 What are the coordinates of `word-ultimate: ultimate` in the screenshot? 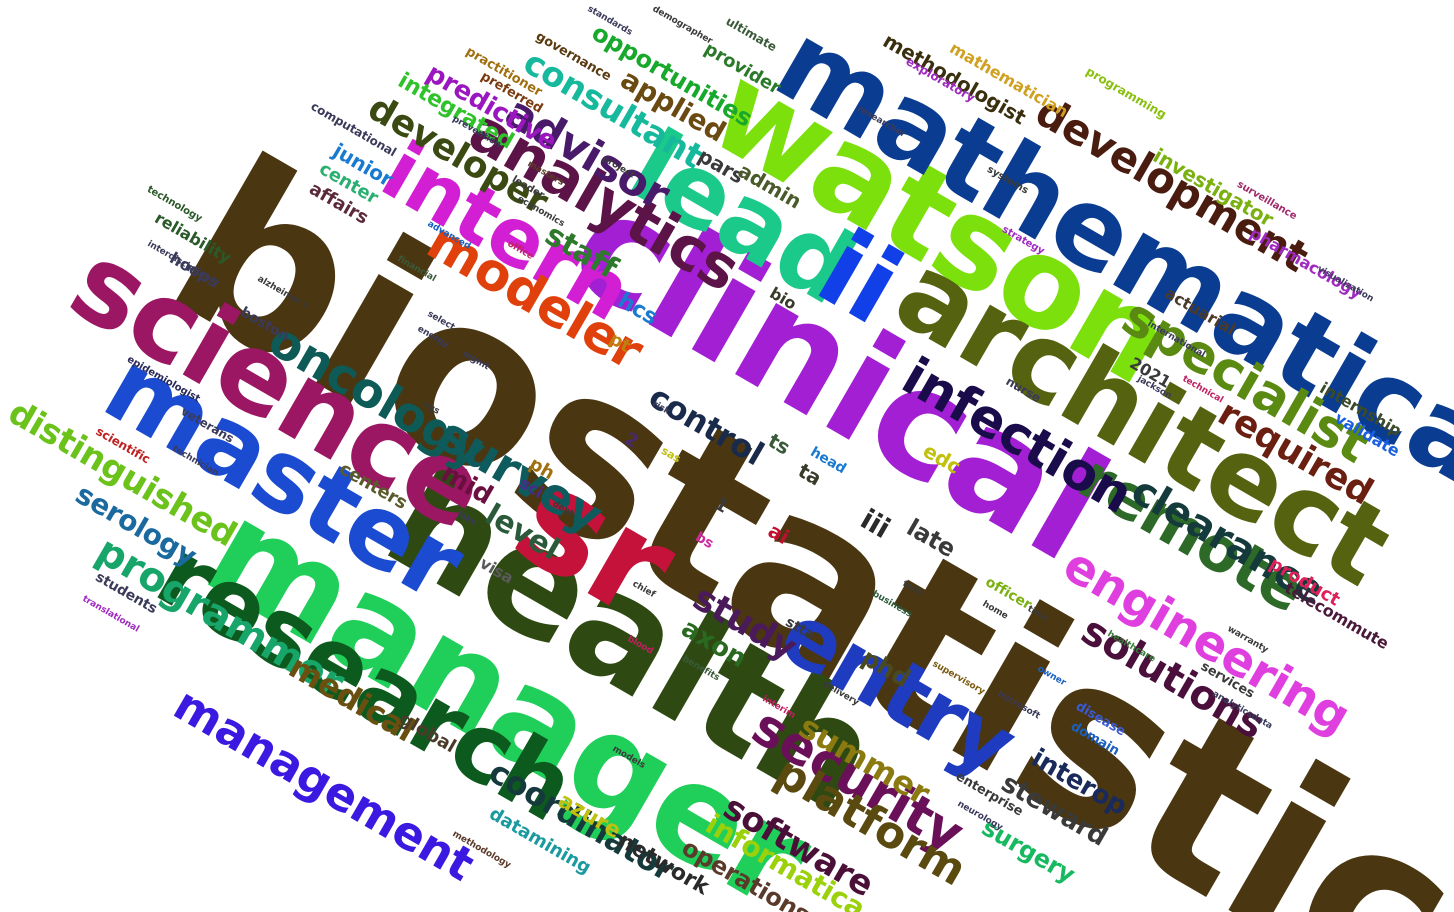 It's located at (751, 34).